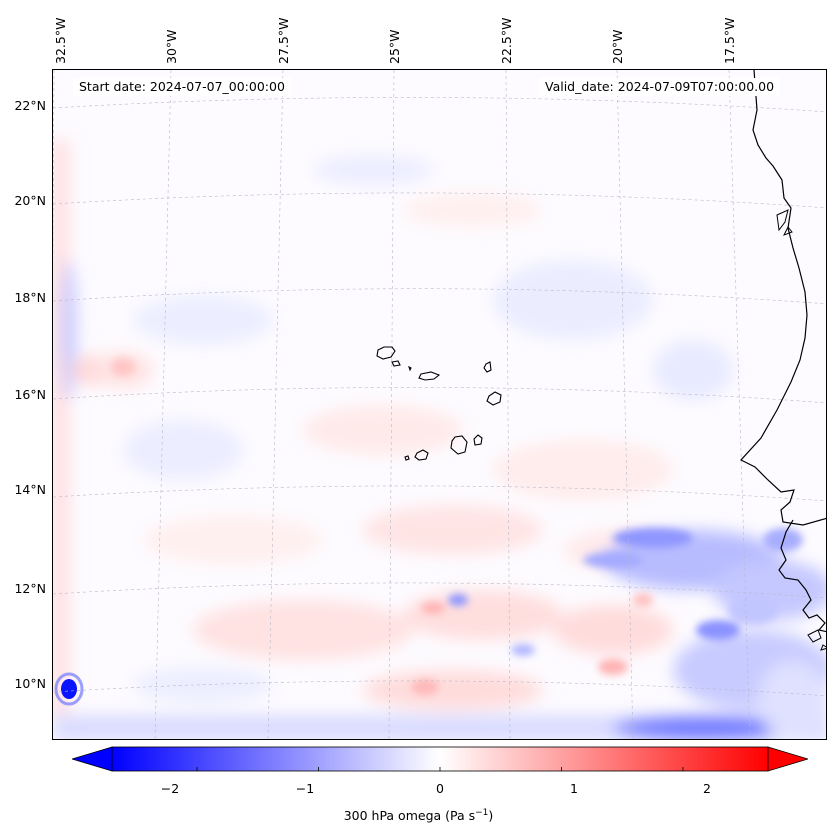 This screenshot has height=839, width=837. I want to click on colorbar-tick-2: 2, so click(707, 788).